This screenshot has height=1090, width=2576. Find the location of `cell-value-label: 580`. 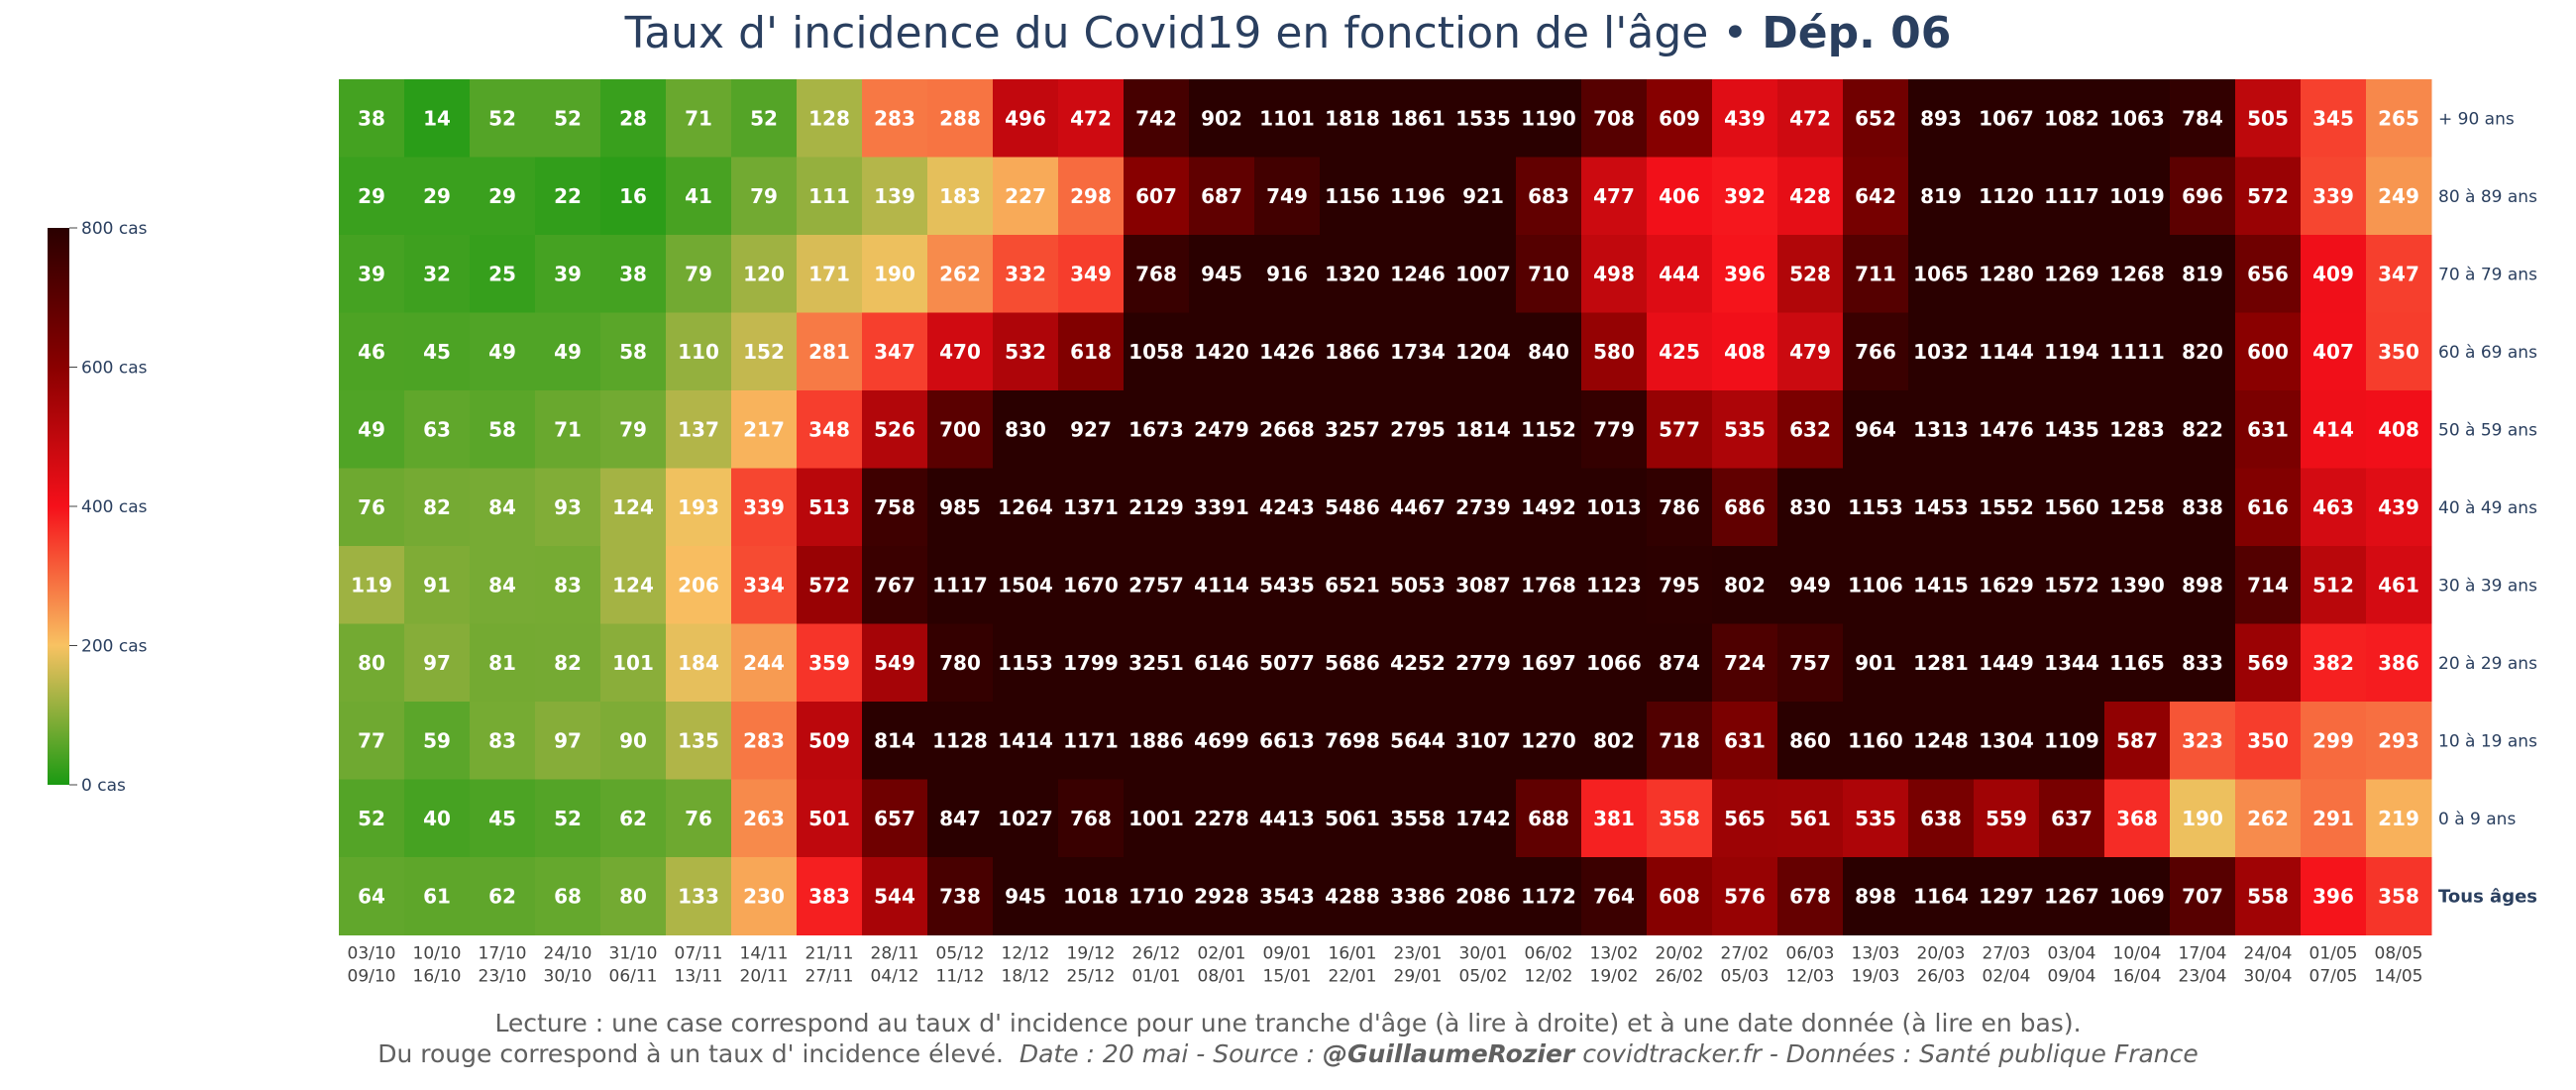

cell-value-label: 580 is located at coordinates (1614, 352).